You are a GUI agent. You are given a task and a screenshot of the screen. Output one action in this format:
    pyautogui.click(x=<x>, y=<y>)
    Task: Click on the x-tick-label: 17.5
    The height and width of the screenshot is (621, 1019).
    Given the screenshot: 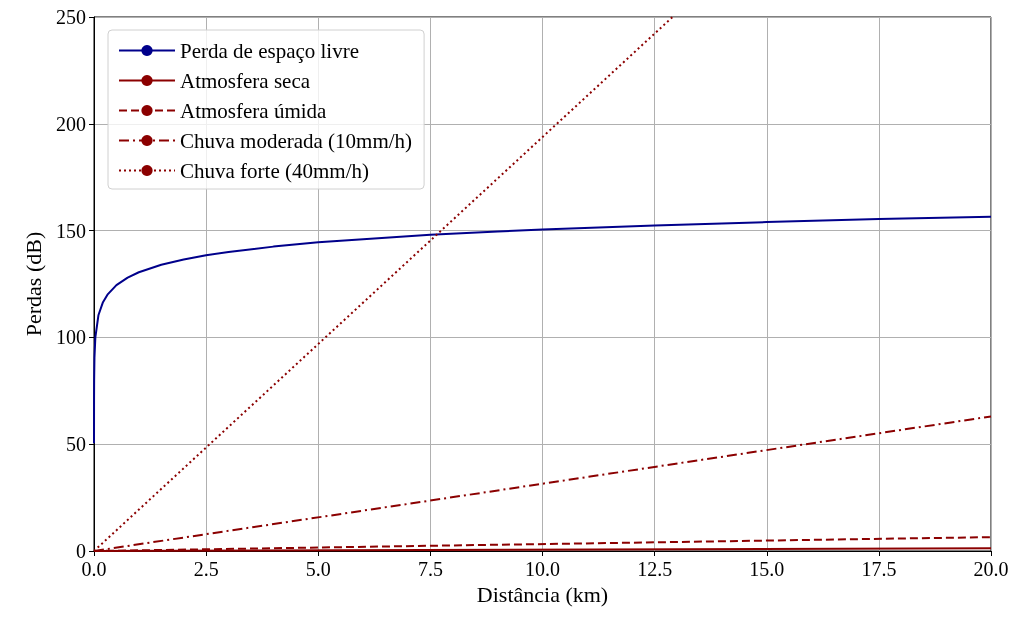 What is the action you would take?
    pyautogui.click(x=879, y=569)
    